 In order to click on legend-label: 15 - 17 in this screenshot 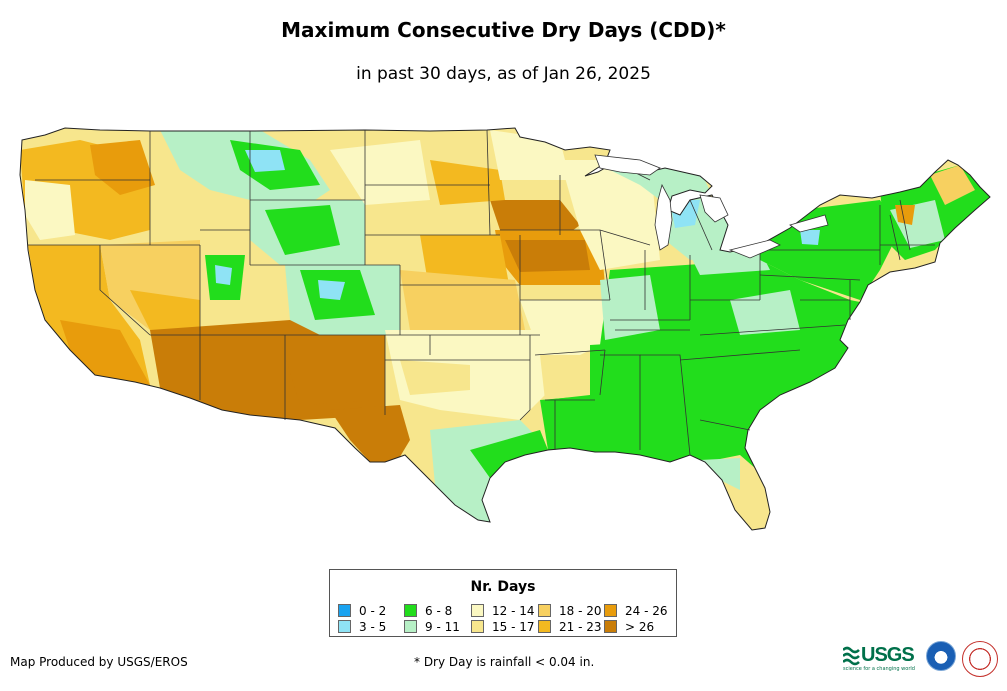, I will do `click(513, 627)`.